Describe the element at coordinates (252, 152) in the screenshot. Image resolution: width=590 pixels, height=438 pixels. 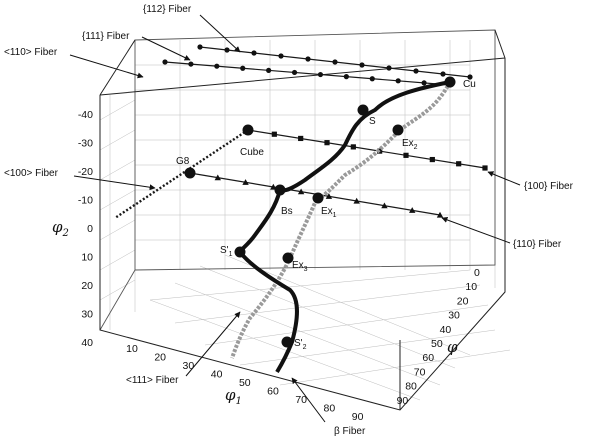
I see `label-cube: Cube` at that location.